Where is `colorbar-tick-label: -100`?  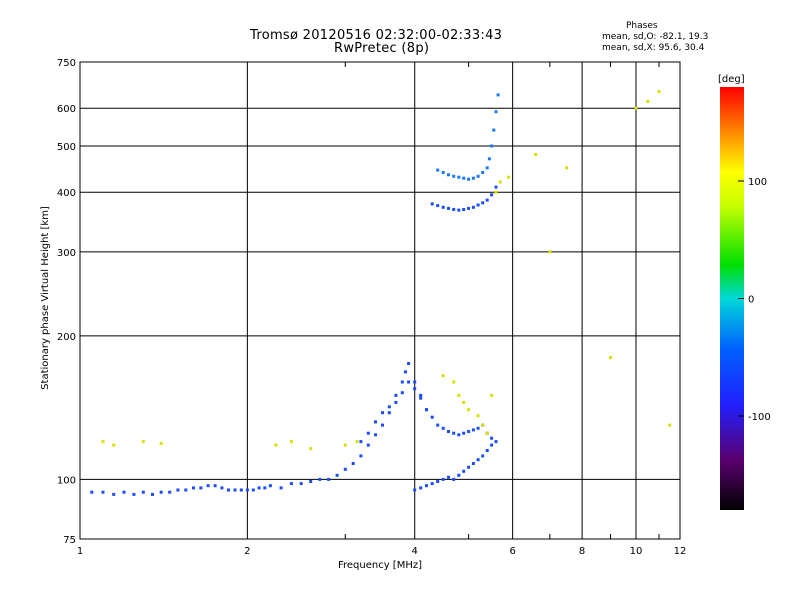 colorbar-tick-label: -100 is located at coordinates (759, 417).